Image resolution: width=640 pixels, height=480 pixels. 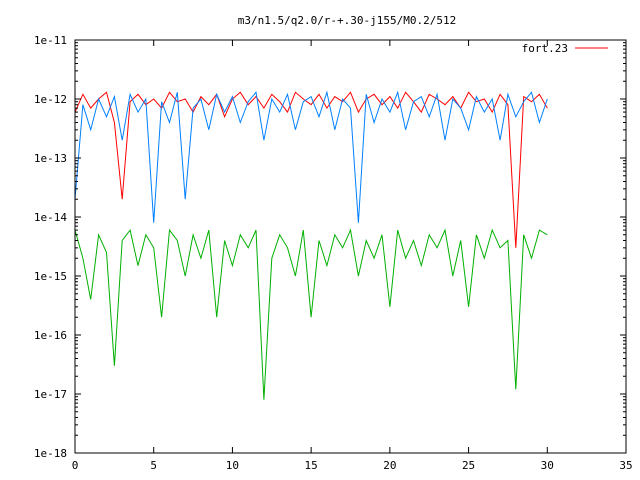 What do you see at coordinates (547, 465) in the screenshot?
I see `x-tick-label: 30` at bounding box center [547, 465].